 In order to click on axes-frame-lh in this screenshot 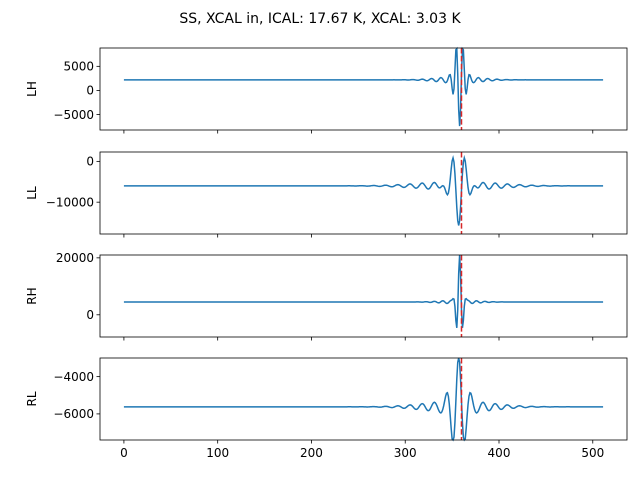, I will do `click(363, 89)`.